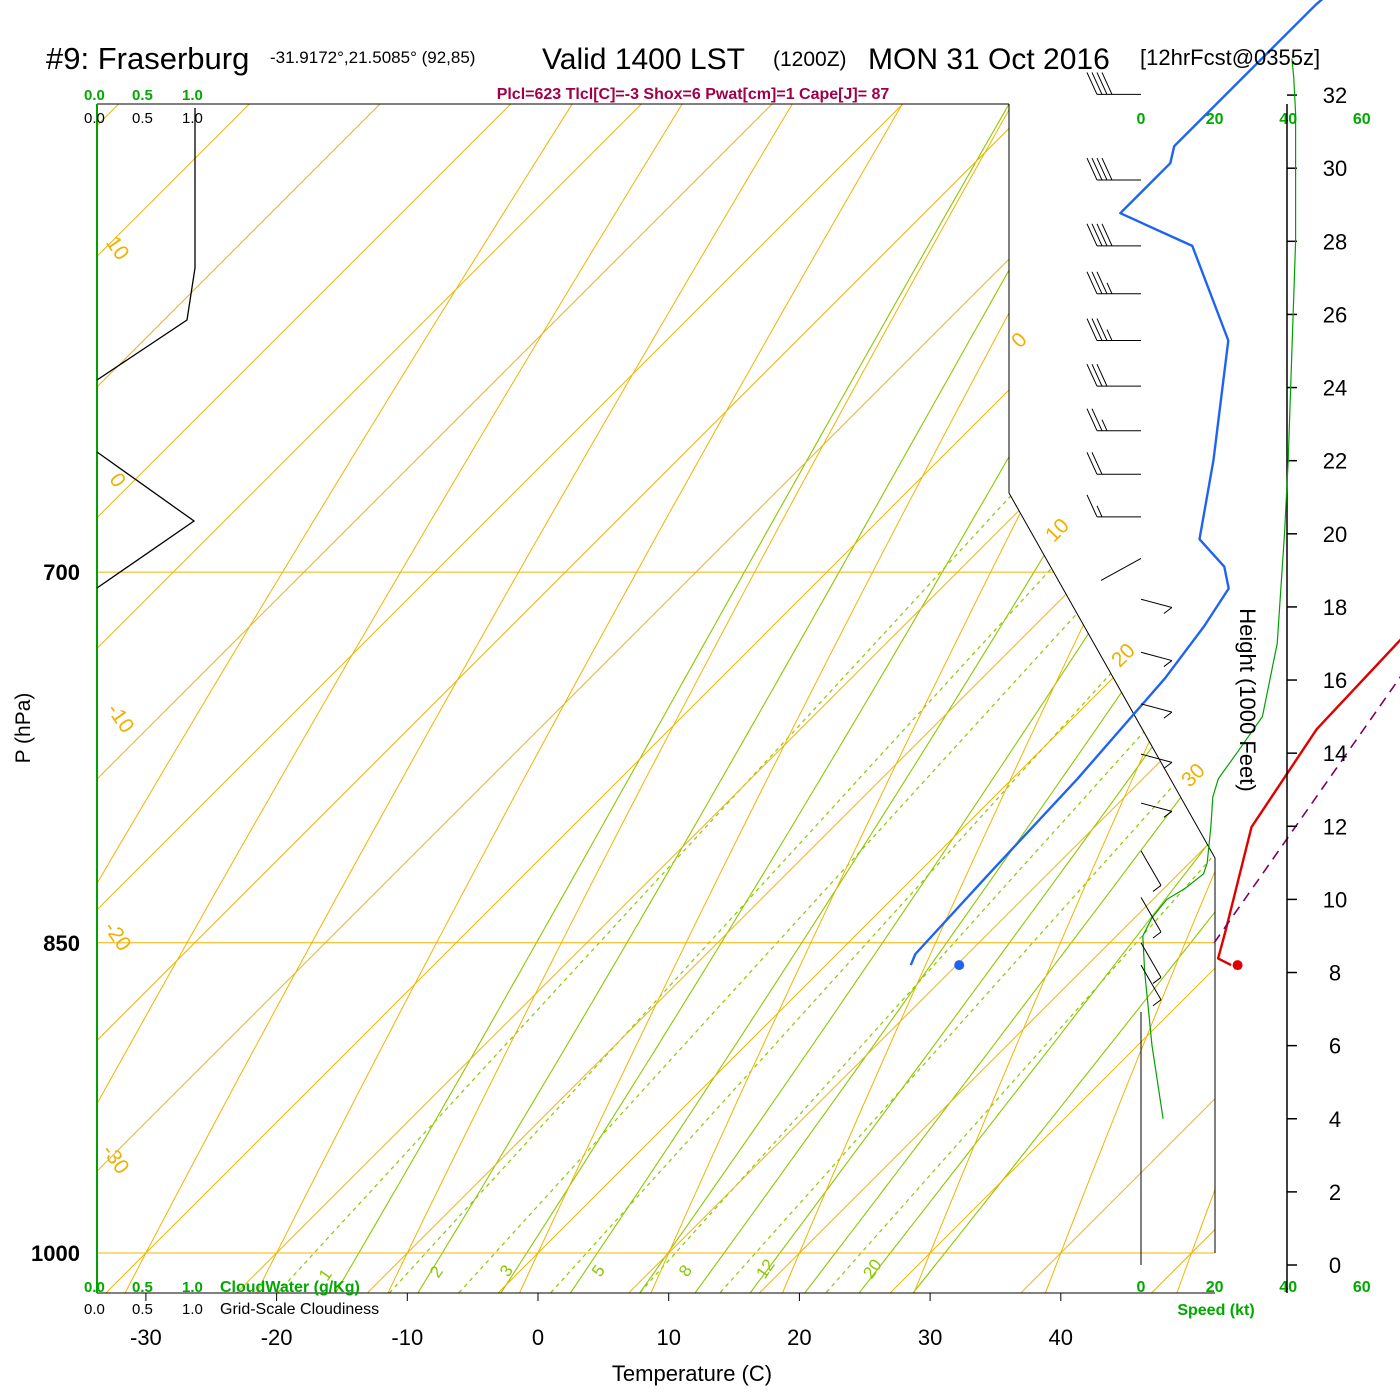 Image resolution: width=1400 pixels, height=1400 pixels. I want to click on station-title: #9: Fraserburg, so click(147, 58).